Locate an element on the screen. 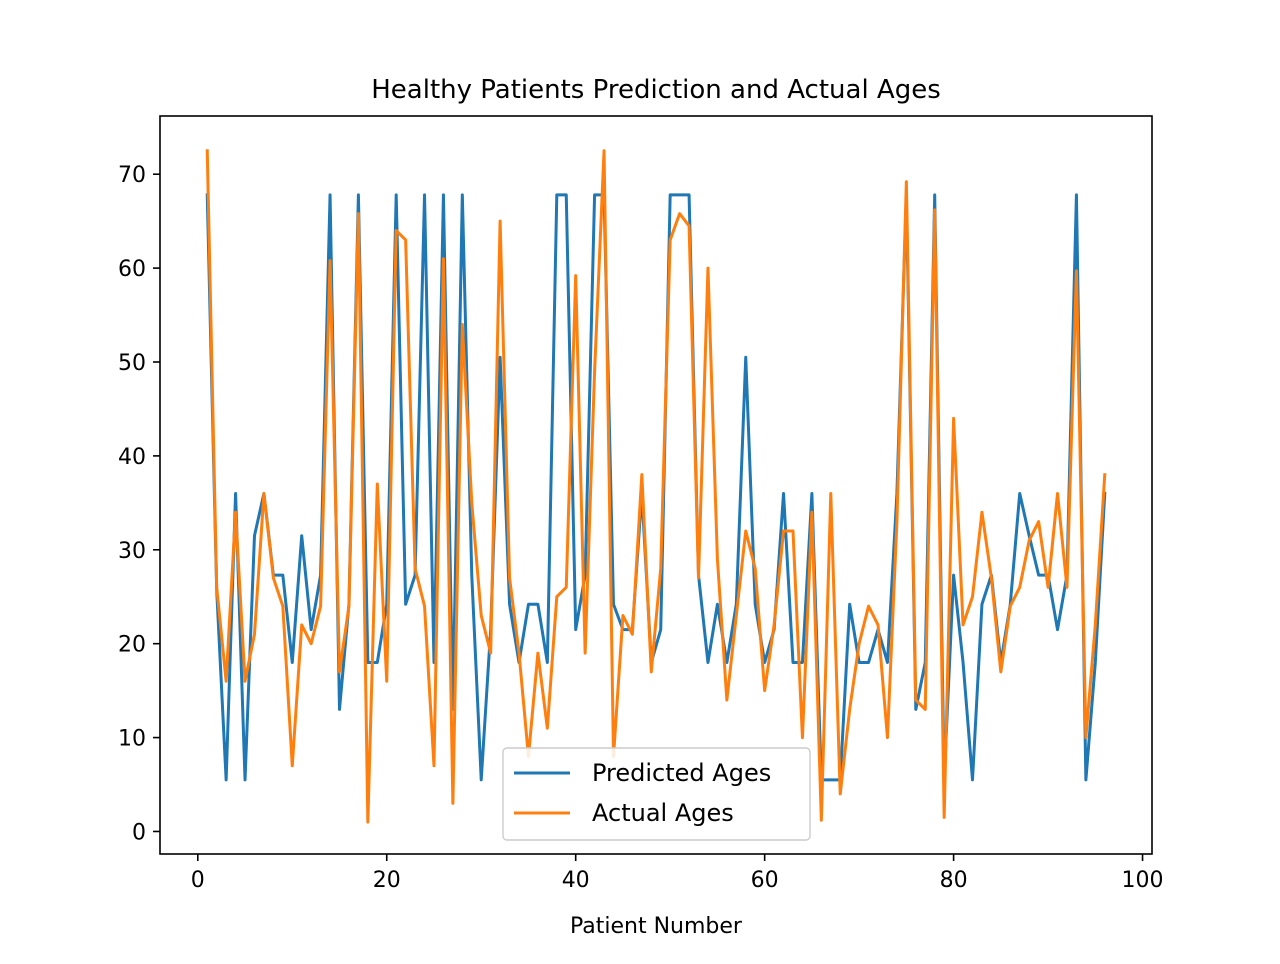 Image resolution: width=1280 pixels, height=964 pixels. y-tick-label: 20 is located at coordinates (132, 645).